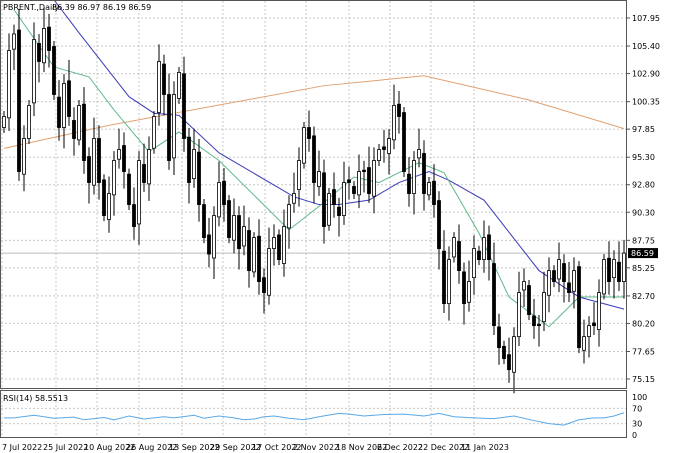  What do you see at coordinates (101, 7) in the screenshot?
I see `ohlc-readout: 86.39 86.97 86.19 86.59` at bounding box center [101, 7].